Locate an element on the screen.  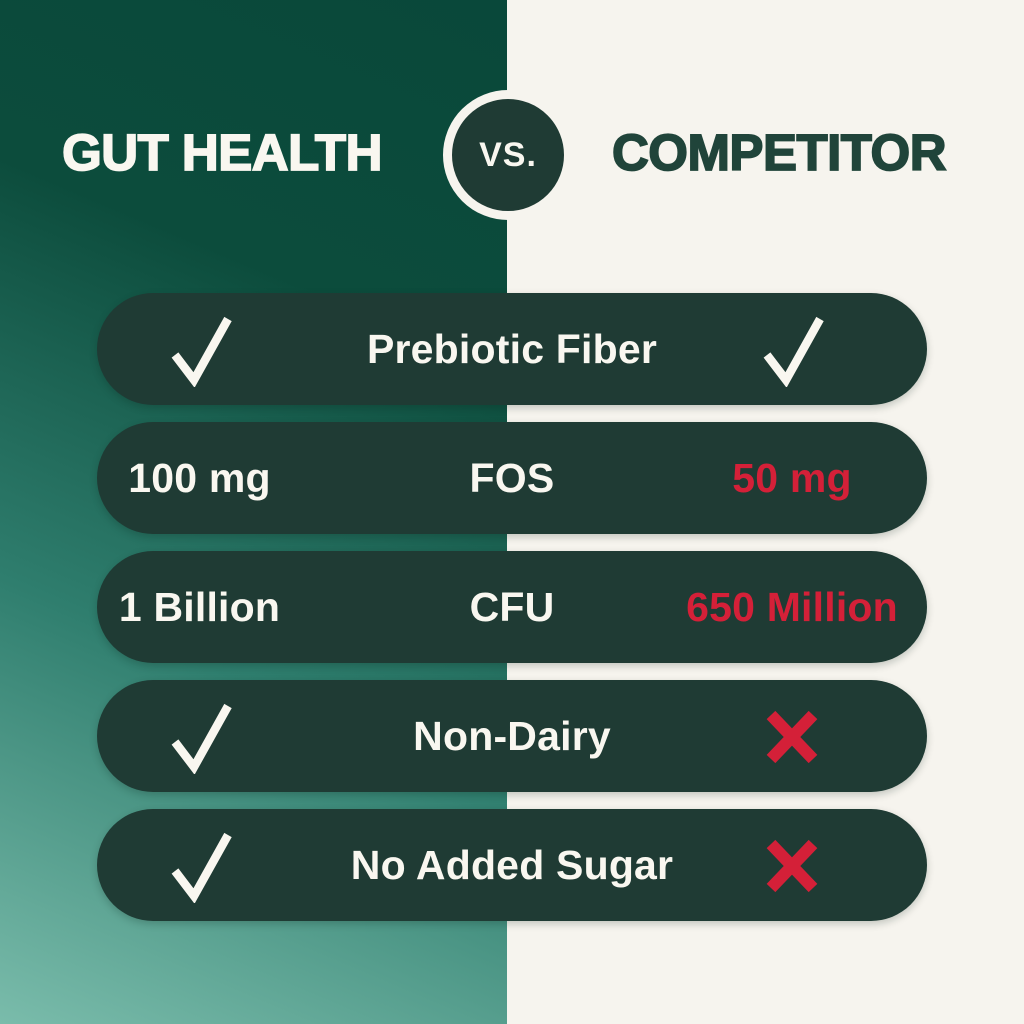
feature-cell: Prebiotic Fiber is located at coordinates (512, 349).